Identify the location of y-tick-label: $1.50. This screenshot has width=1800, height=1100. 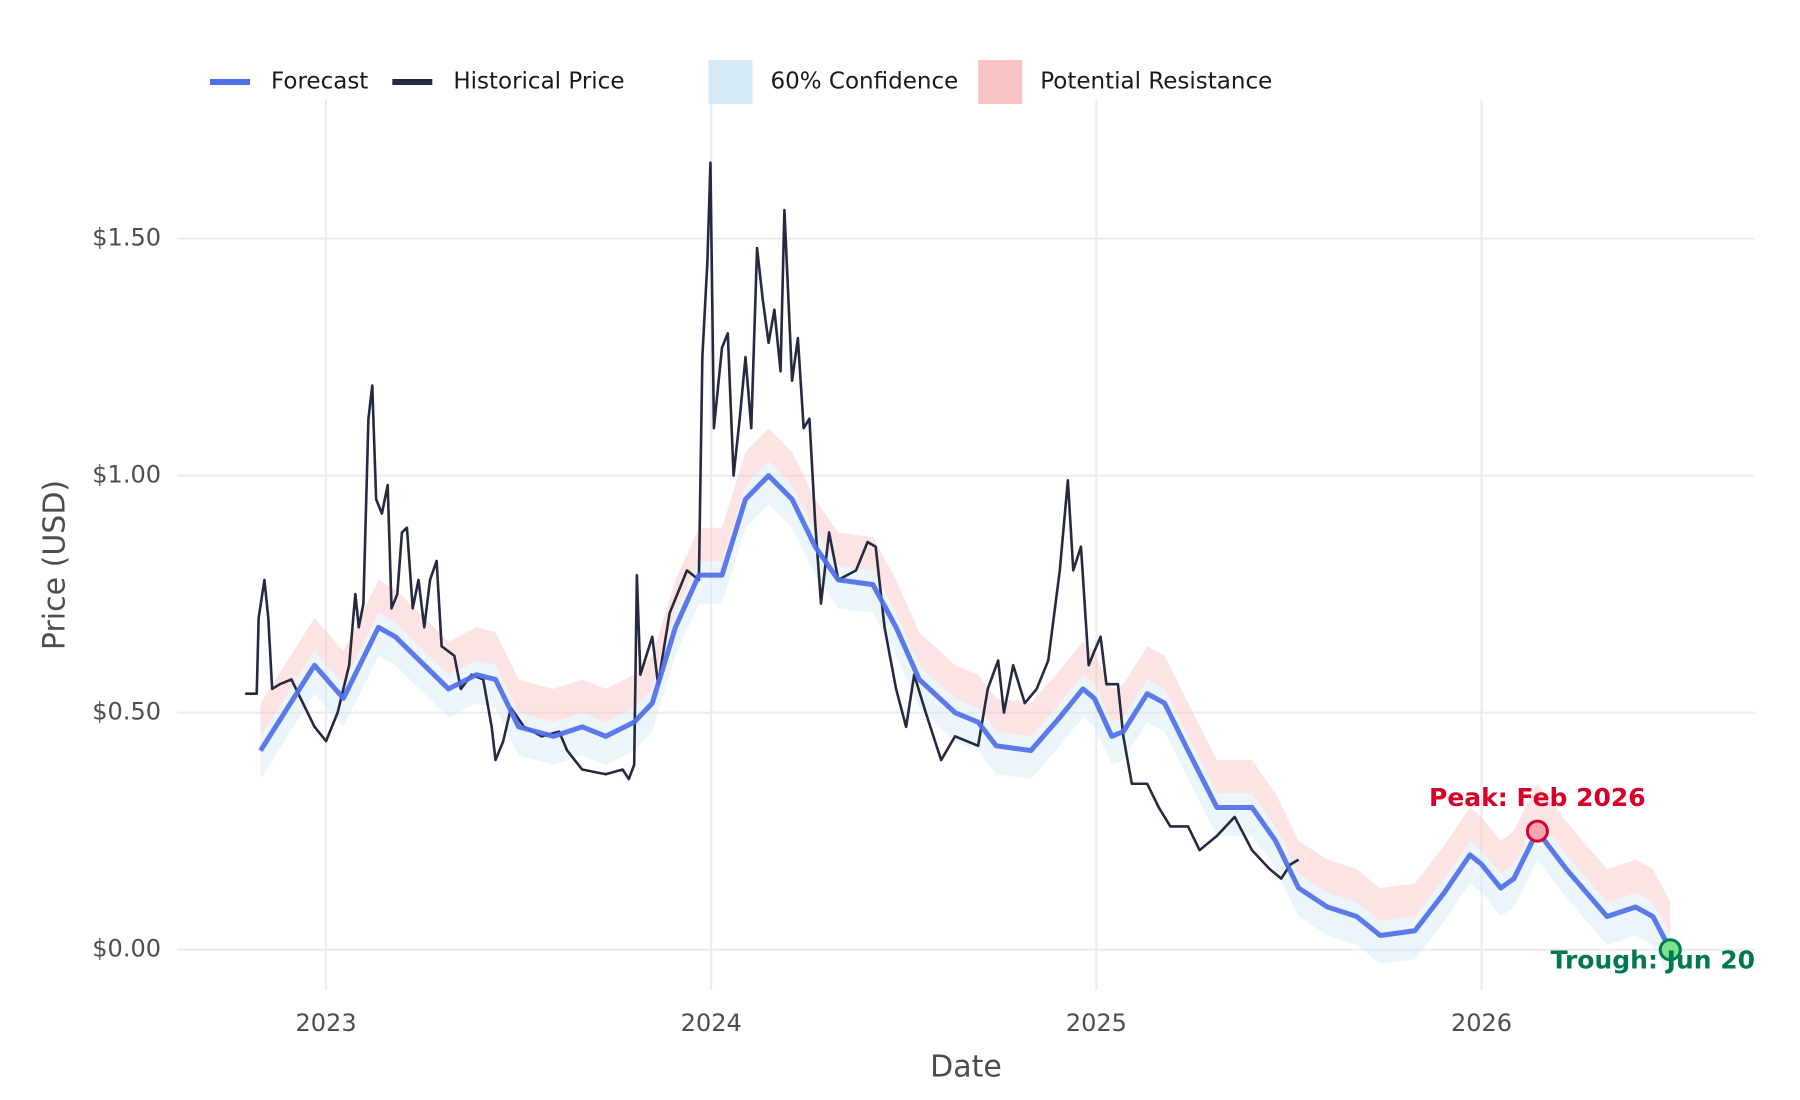
(126, 238).